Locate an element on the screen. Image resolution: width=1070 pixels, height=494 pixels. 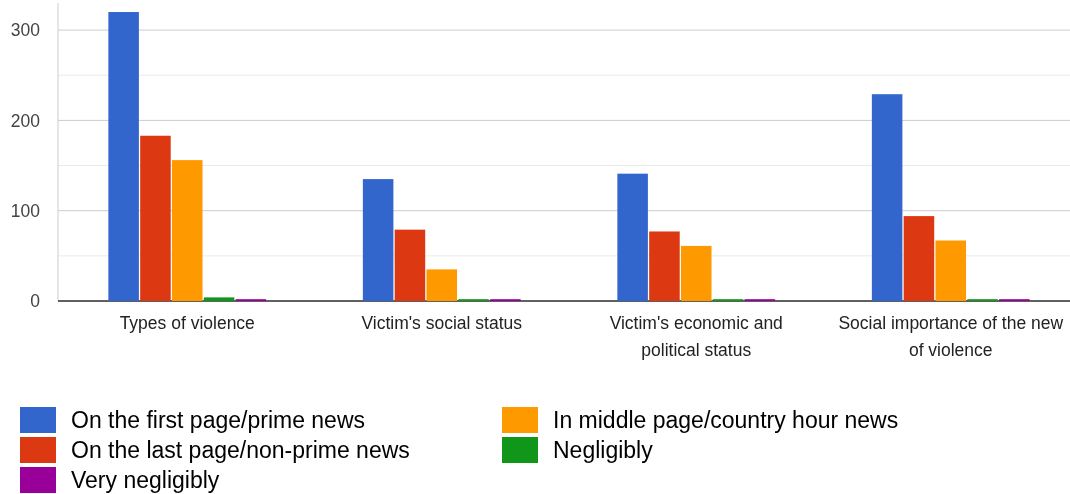
y-tick-label: 200 is located at coordinates (25, 120).